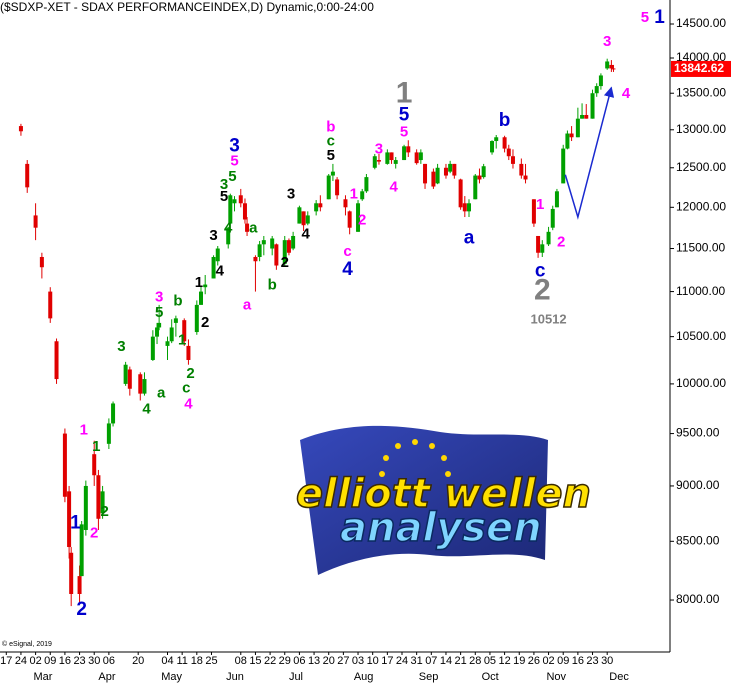 The width and height of the screenshot is (731, 686). I want to click on x-tick-label: 03, so click(358, 661).